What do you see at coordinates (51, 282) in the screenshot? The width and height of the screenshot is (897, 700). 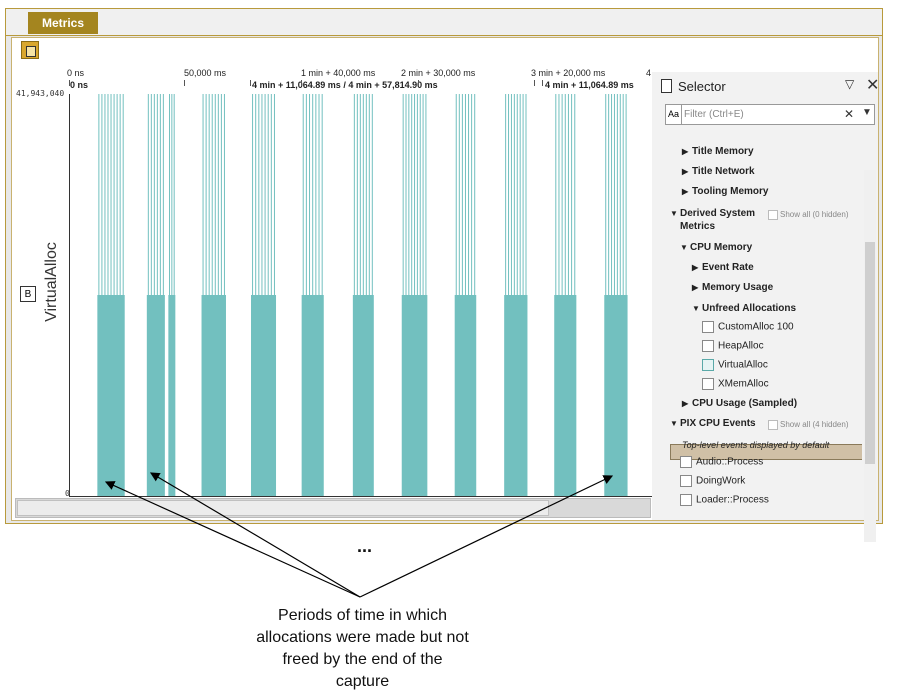 I see `y-axis-label: VirtualAlloc` at bounding box center [51, 282].